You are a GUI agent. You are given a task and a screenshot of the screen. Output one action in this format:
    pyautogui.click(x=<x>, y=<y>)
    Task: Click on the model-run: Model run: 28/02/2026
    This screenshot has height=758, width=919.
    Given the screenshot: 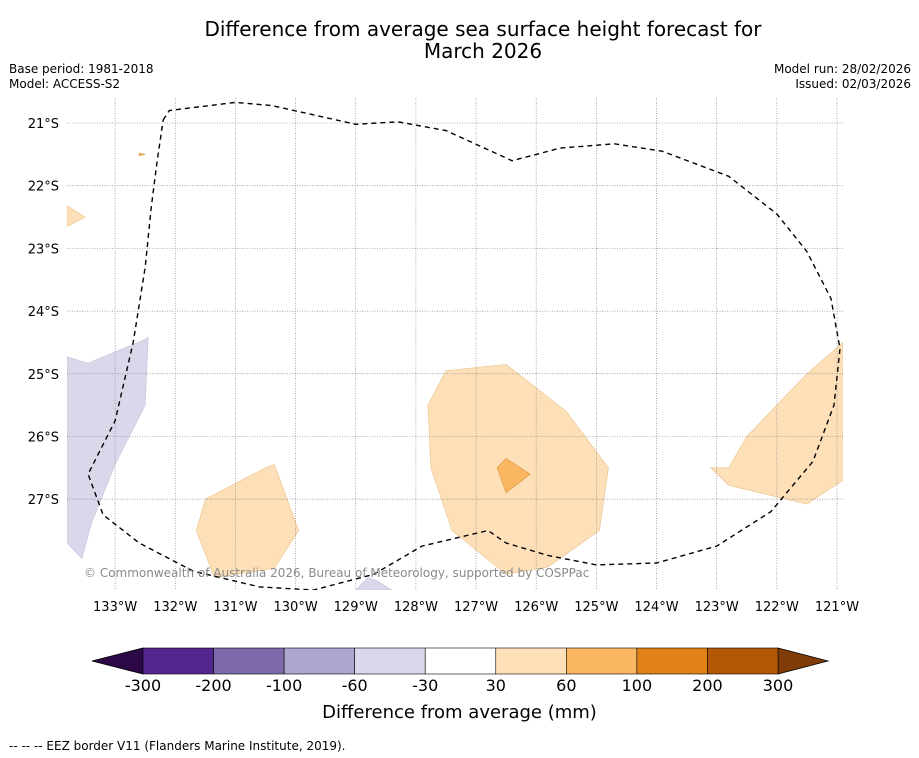 What is the action you would take?
    pyautogui.click(x=842, y=69)
    